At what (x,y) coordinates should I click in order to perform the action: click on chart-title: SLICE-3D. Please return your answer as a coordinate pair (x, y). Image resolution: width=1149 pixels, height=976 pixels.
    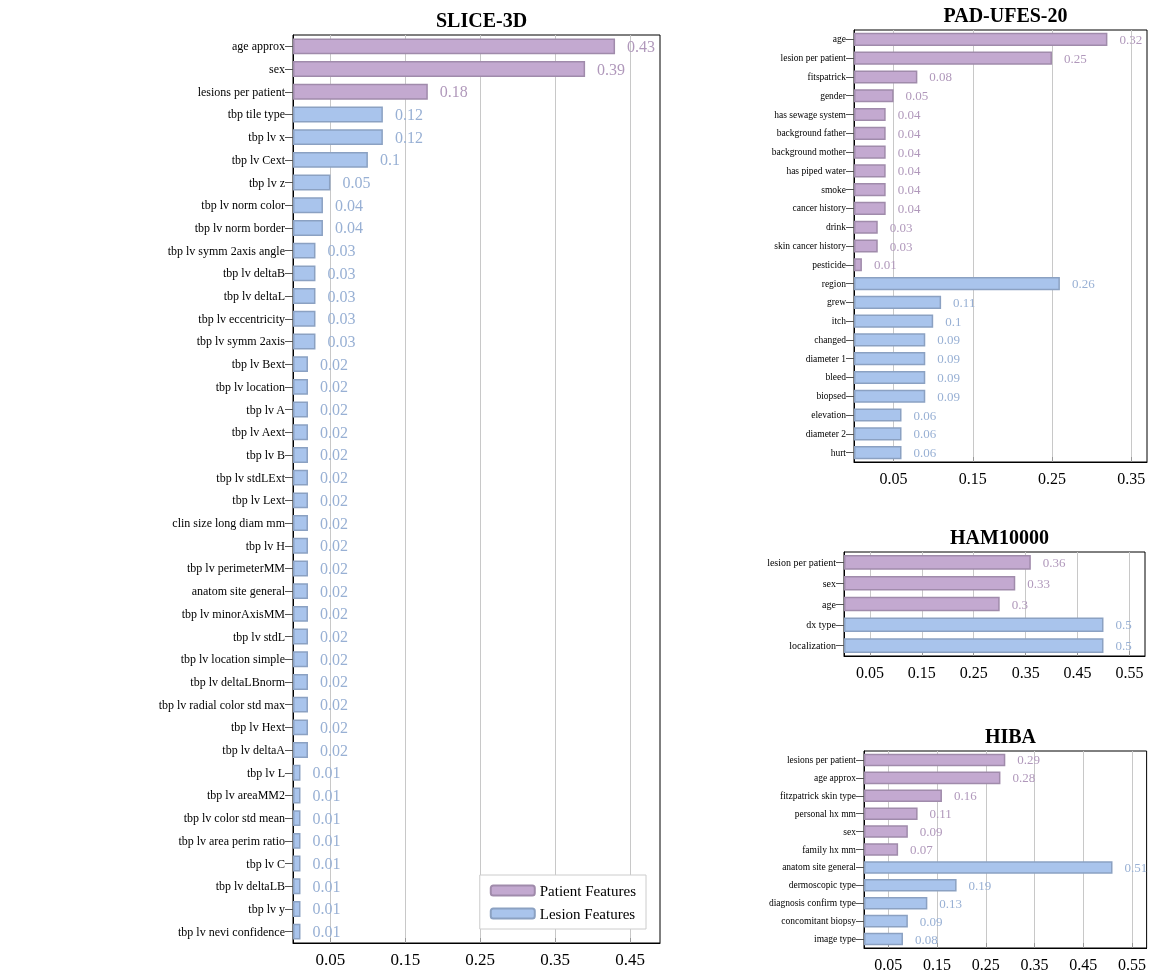
    Looking at the image, I should click on (481, 20).